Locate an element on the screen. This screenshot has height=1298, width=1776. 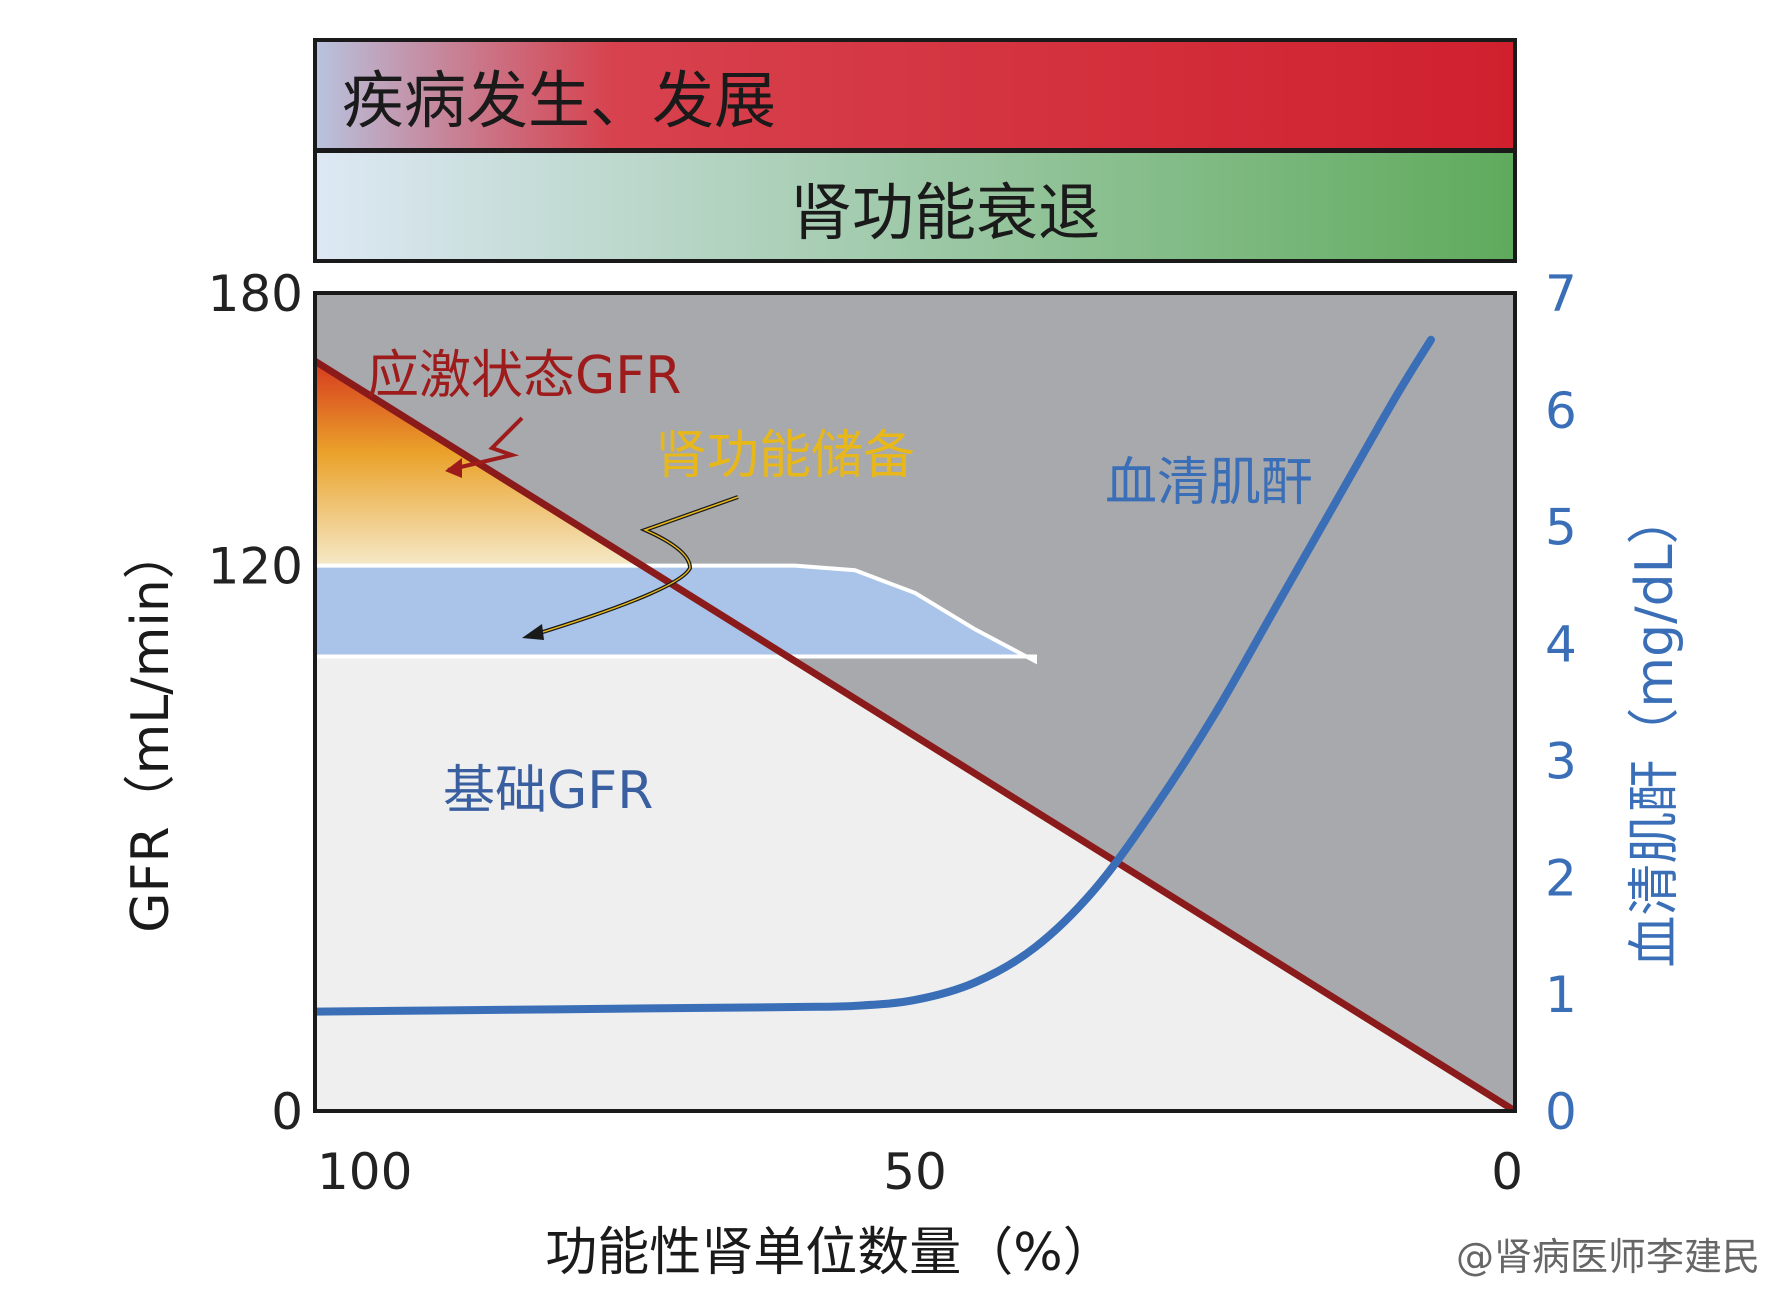
renal-reserve-arrow-inner is located at coordinates (634, 566).